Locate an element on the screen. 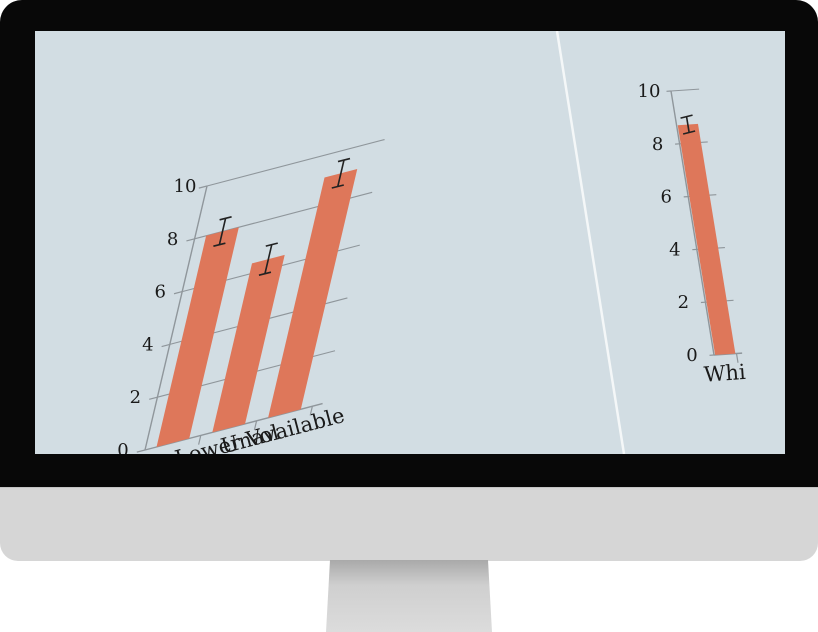 This screenshot has width=818, height=632. monitor-stand is located at coordinates (409, 596).